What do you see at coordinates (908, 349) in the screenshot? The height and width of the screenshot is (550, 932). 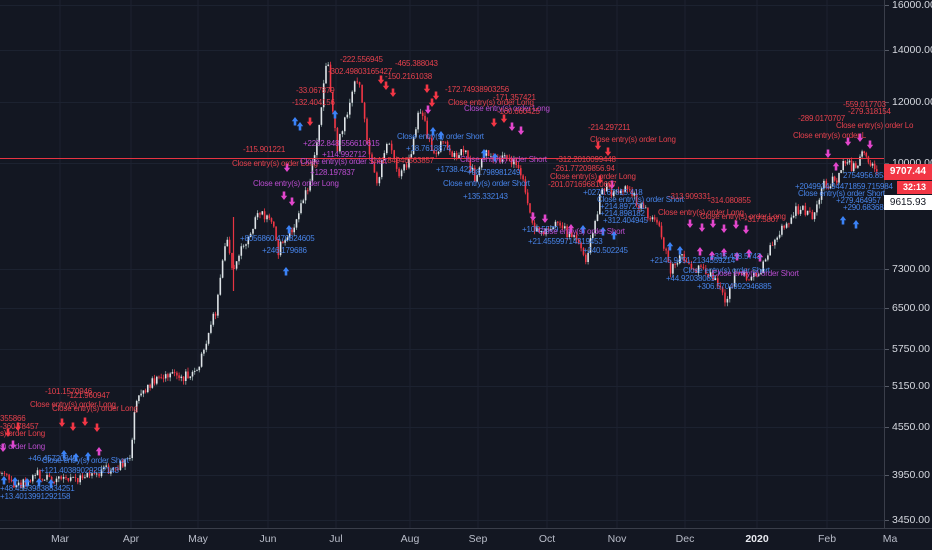 I see `price-tick-label: 5750.00` at bounding box center [908, 349].